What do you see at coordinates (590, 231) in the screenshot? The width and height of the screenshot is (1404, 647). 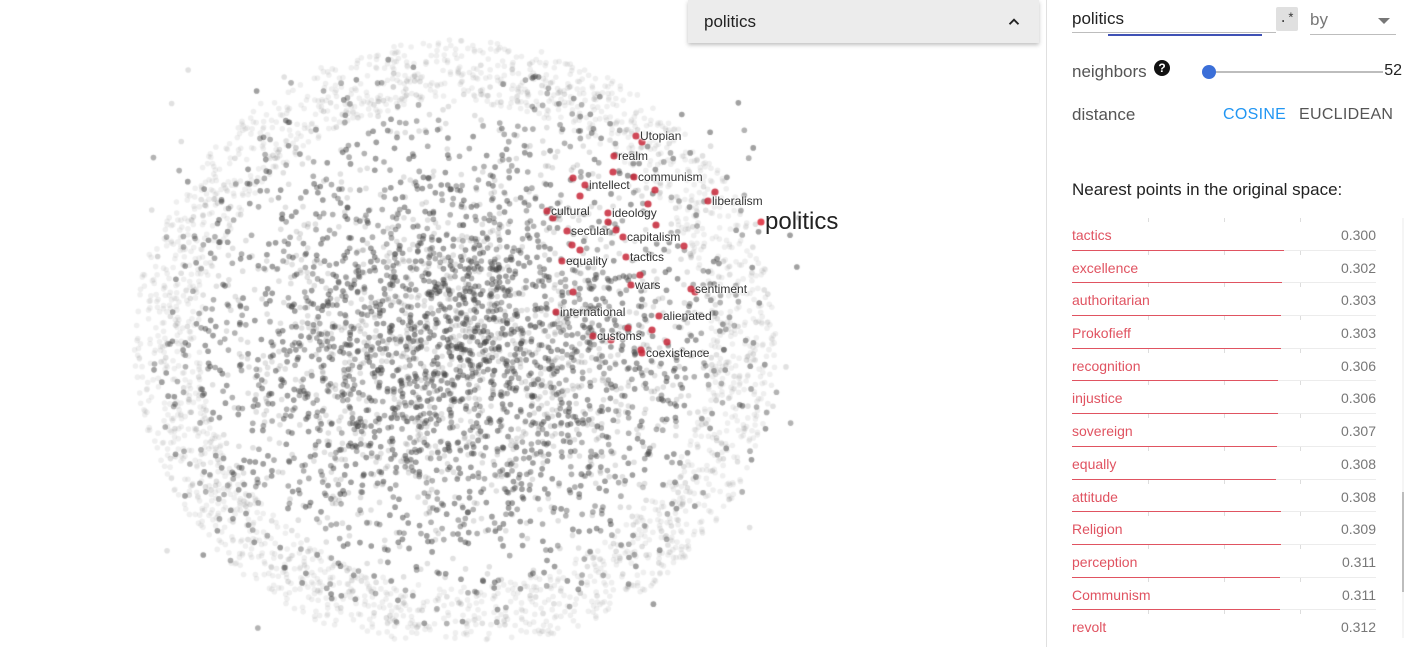 I see `neighbor-point-label: secular` at bounding box center [590, 231].